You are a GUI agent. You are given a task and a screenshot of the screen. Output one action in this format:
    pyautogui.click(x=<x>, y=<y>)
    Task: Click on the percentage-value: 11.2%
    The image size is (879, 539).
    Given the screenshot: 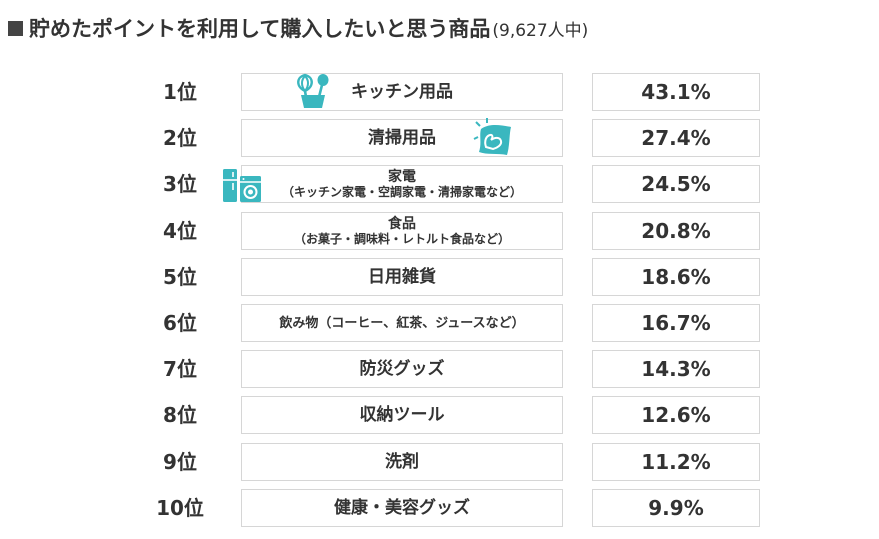 What is the action you would take?
    pyautogui.click(x=676, y=462)
    